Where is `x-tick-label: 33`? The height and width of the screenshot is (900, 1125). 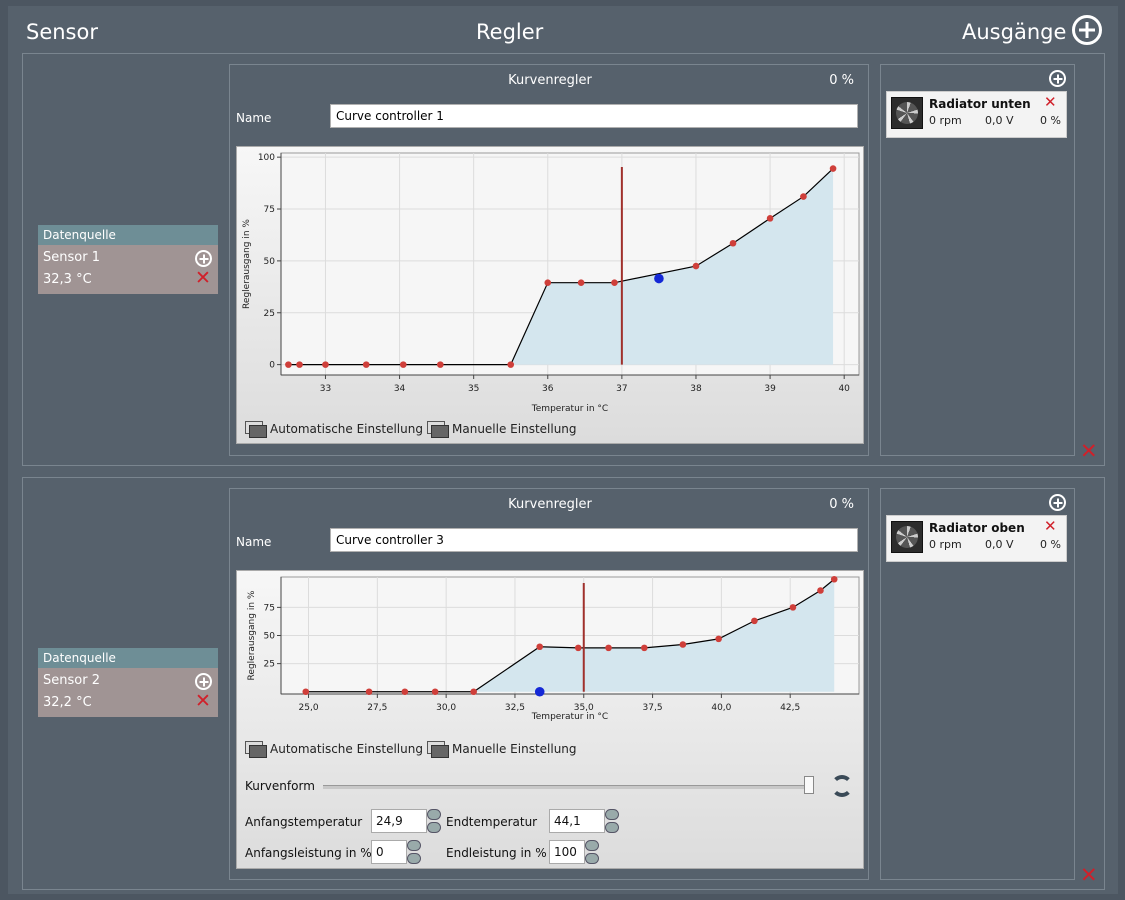
x-tick-label: 33 is located at coordinates (325, 389).